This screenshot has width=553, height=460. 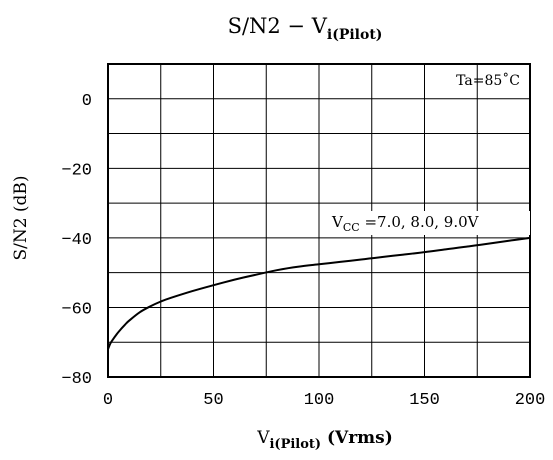 I want to click on x-tick-label: 200, so click(x=530, y=400).